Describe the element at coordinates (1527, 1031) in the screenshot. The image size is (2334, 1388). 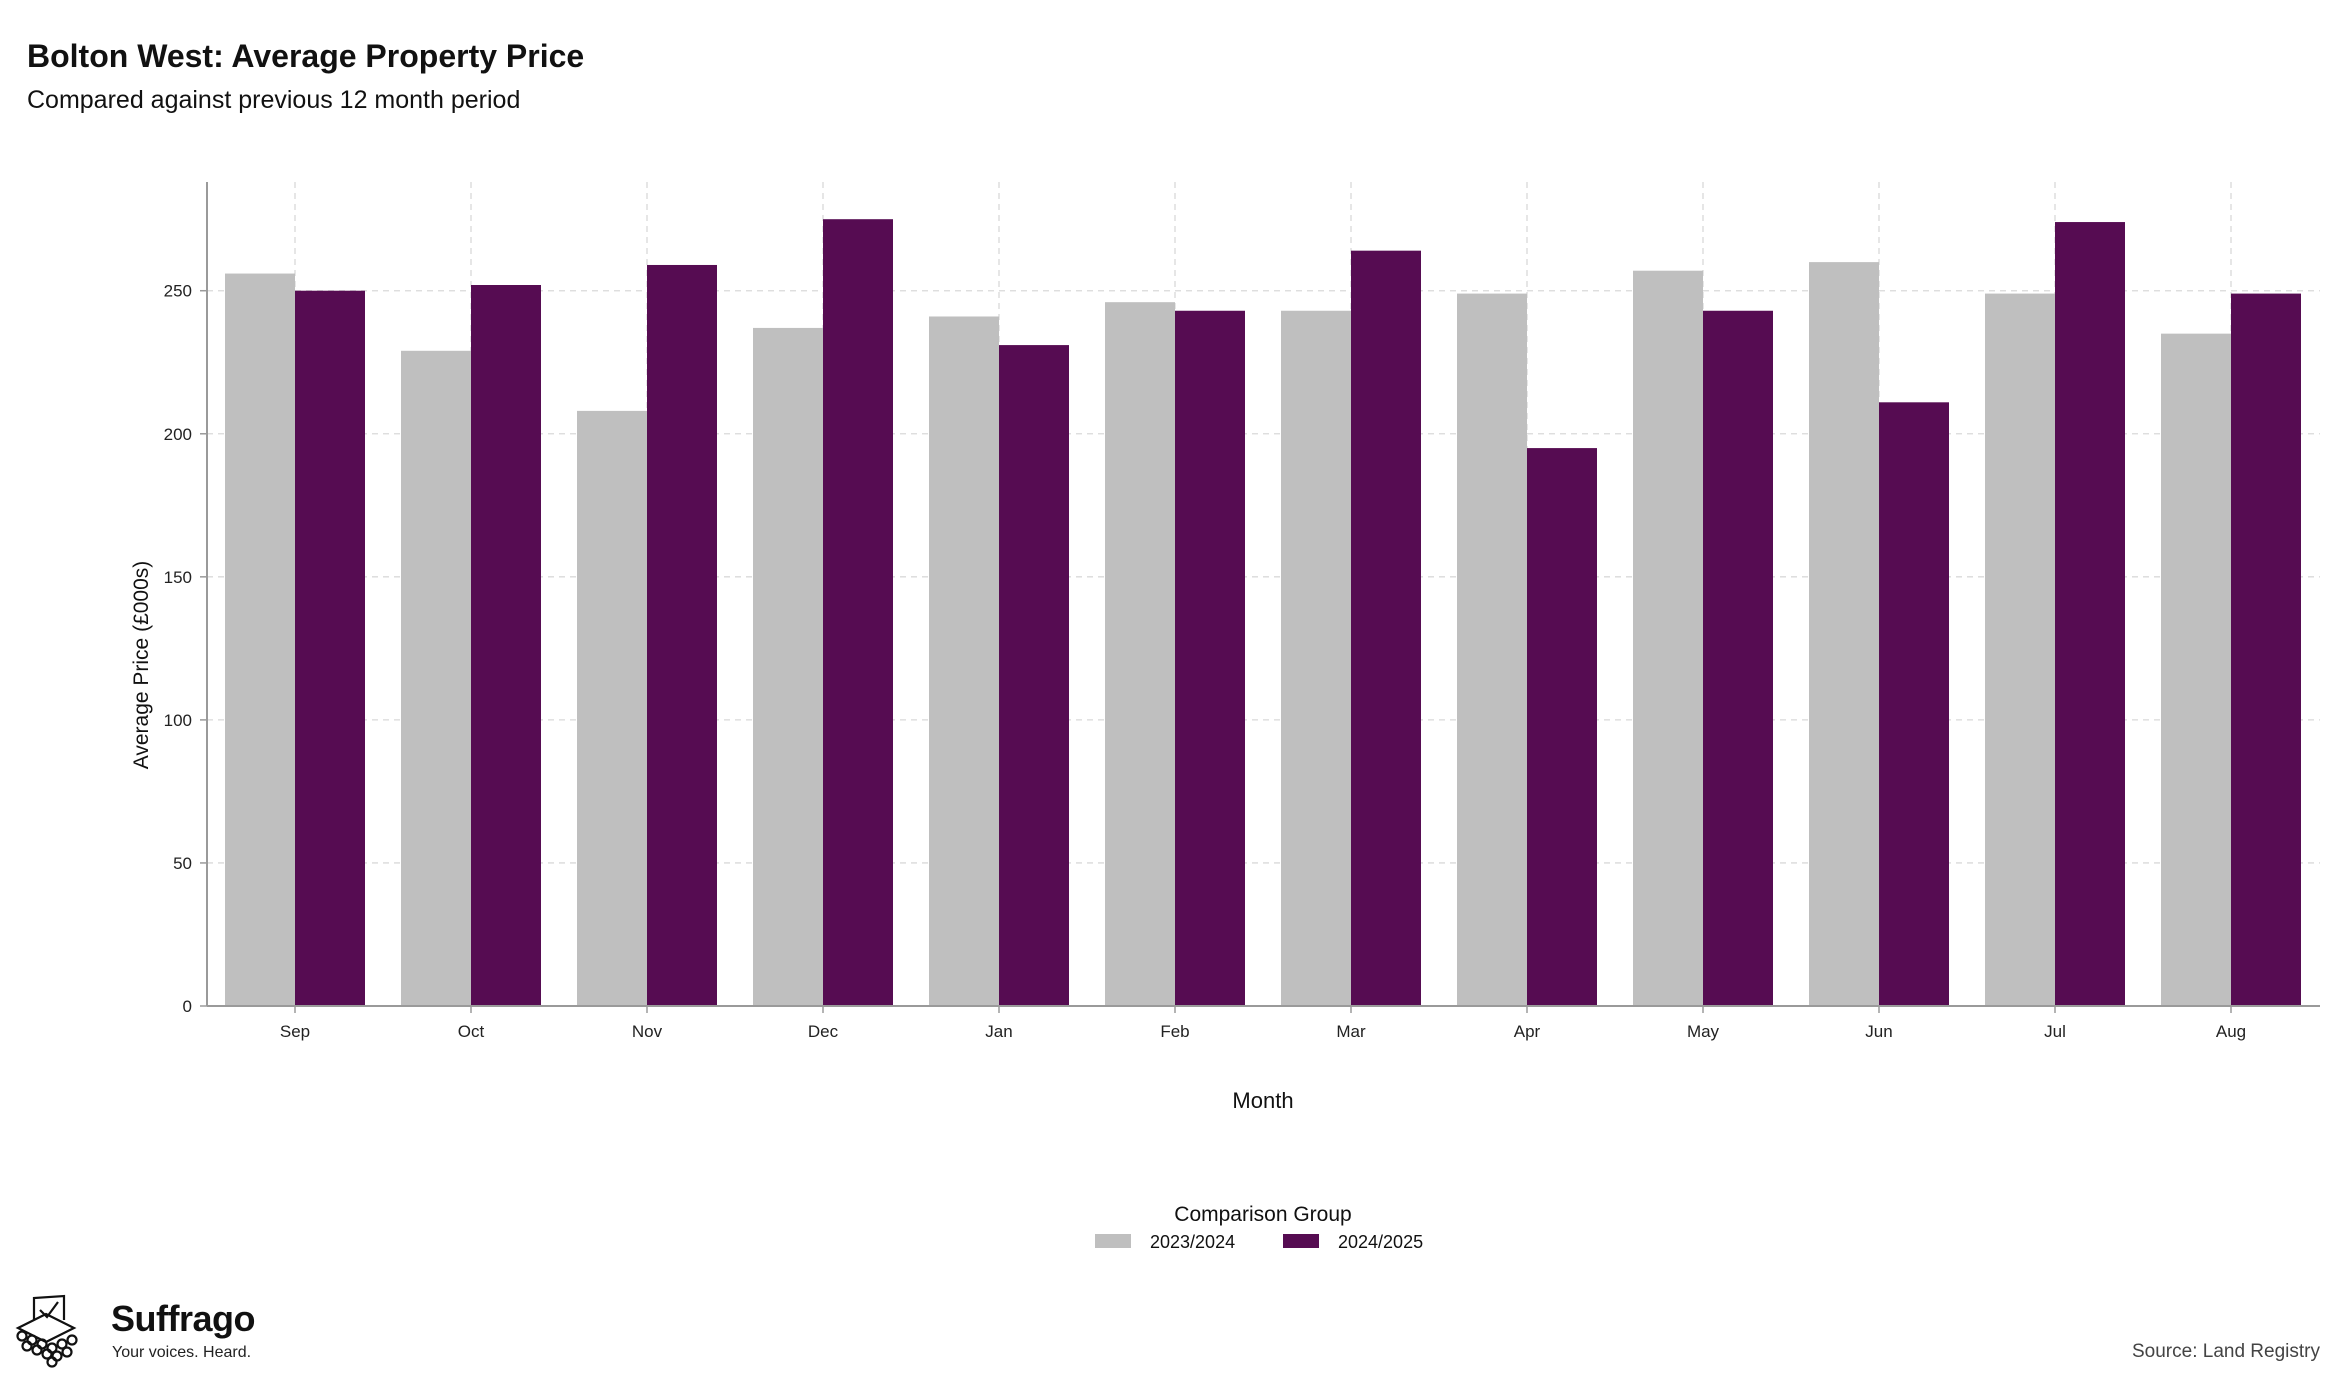
I see `x-tick-label: Apr` at that location.